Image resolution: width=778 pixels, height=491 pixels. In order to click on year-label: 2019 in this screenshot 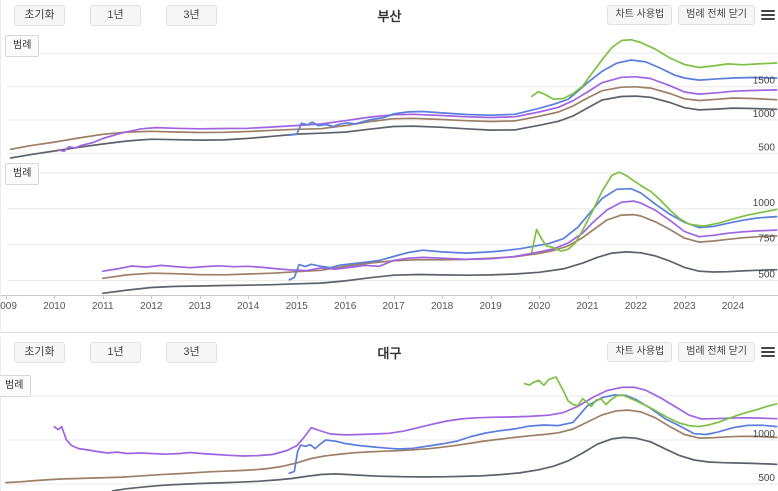, I will do `click(490, 306)`.